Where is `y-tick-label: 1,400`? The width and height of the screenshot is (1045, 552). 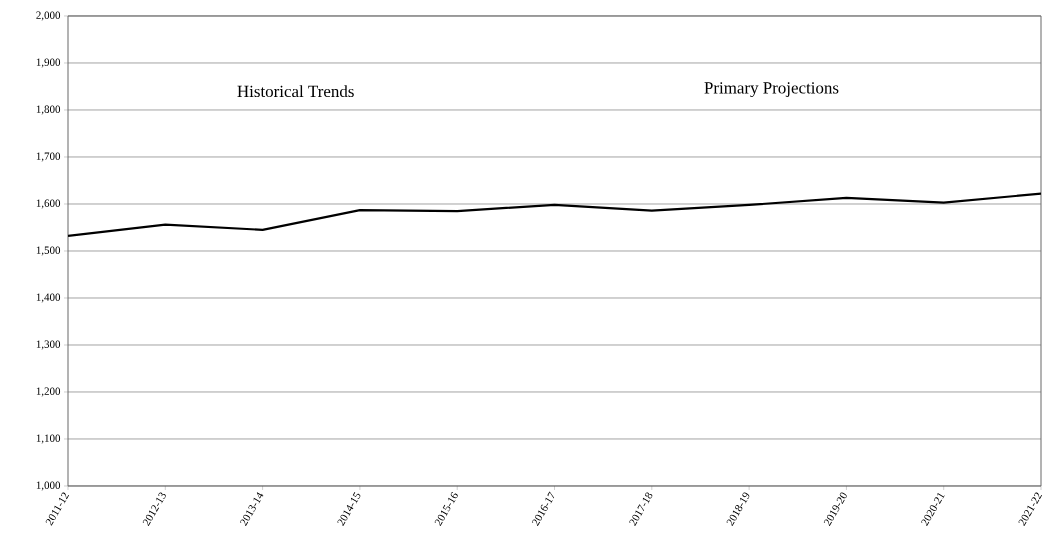 y-tick-label: 1,400 is located at coordinates (48, 298).